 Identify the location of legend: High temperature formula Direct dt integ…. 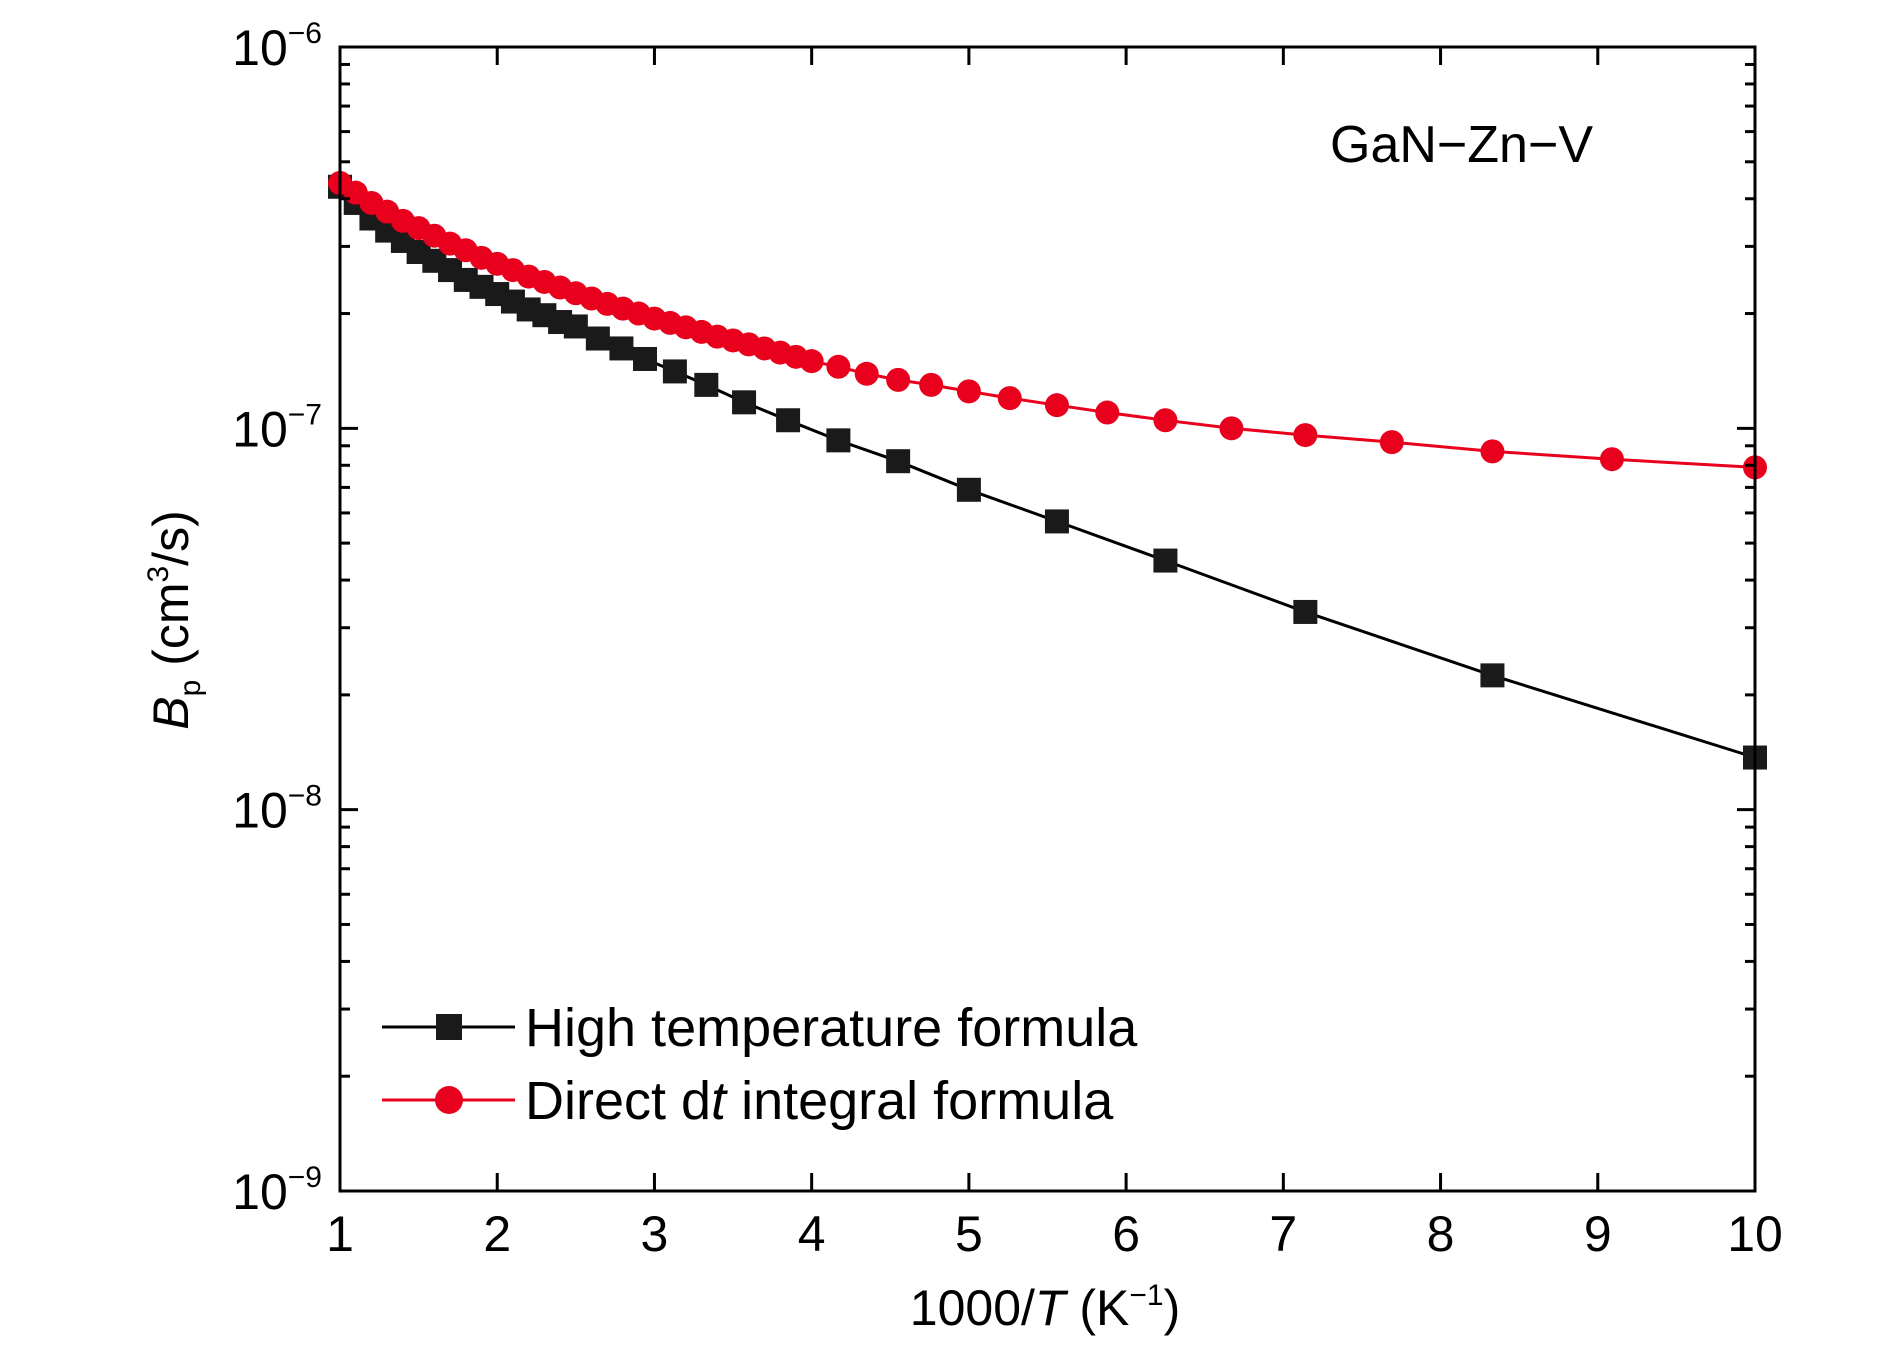
(760, 1064).